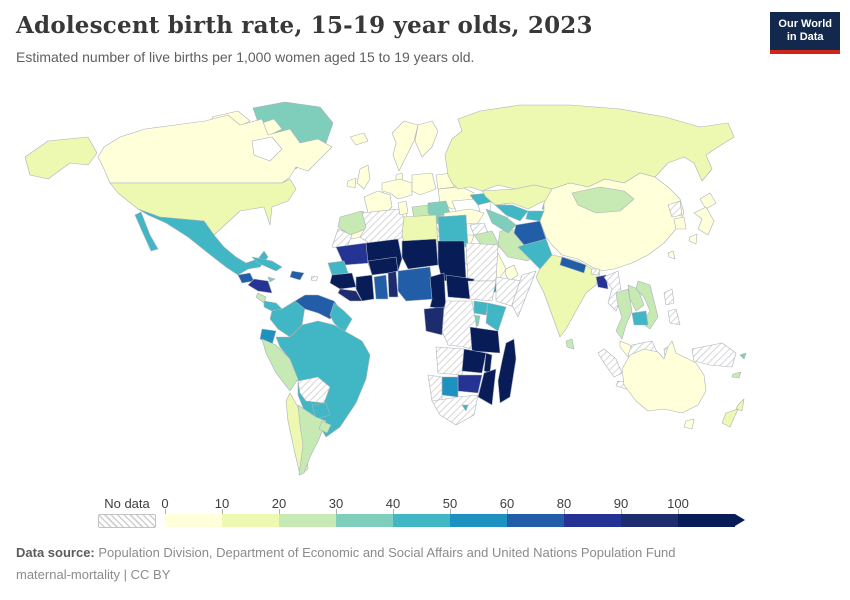 The height and width of the screenshot is (600, 850). What do you see at coordinates (343, 281) in the screenshot?
I see `country-guinea: Guinea: 100+` at bounding box center [343, 281].